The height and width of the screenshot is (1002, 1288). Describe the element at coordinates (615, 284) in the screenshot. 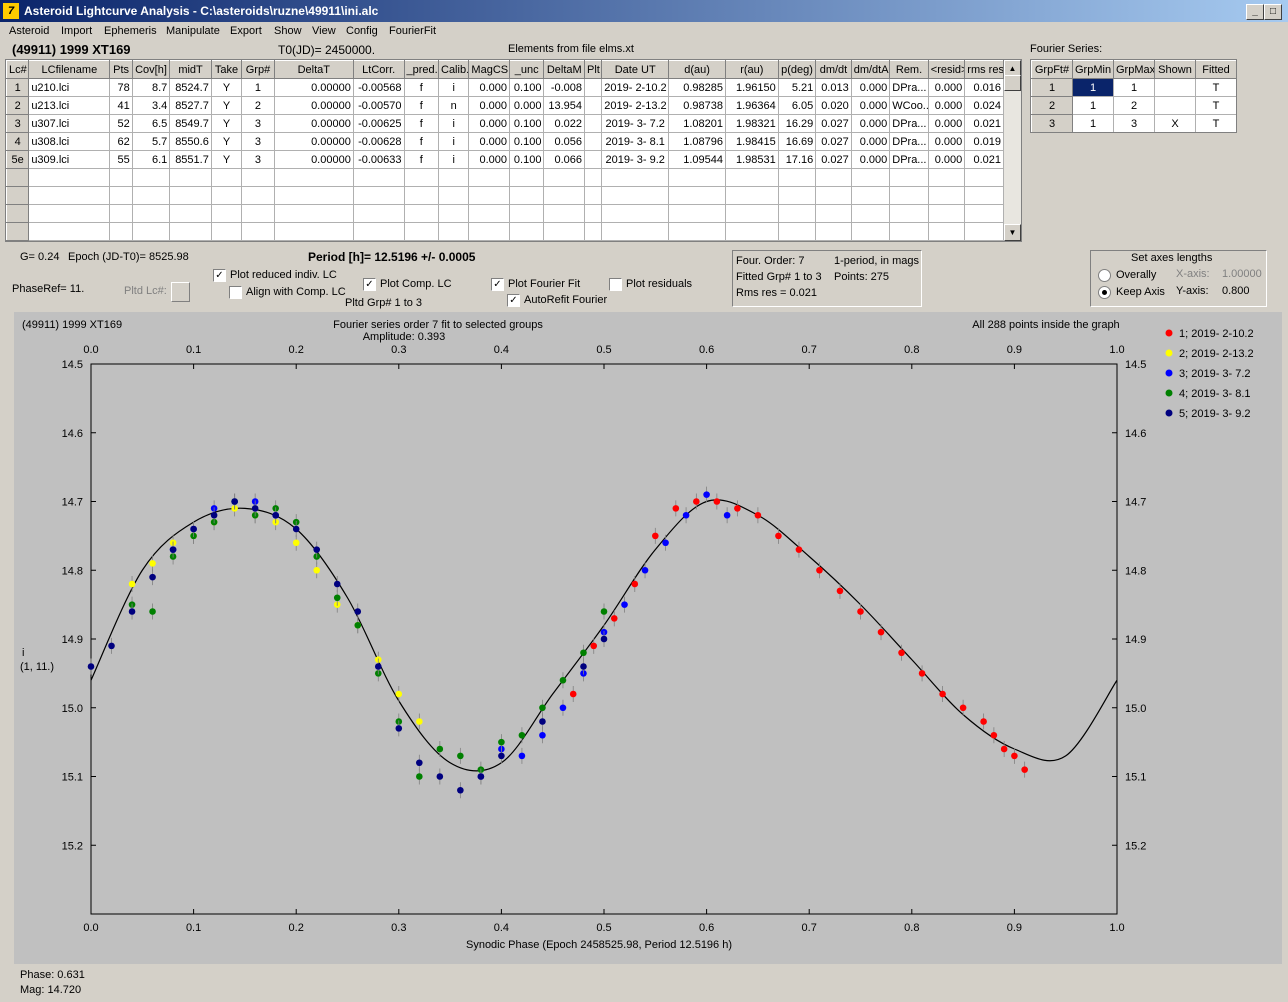

I see `plot-residuals-checkbox` at that location.